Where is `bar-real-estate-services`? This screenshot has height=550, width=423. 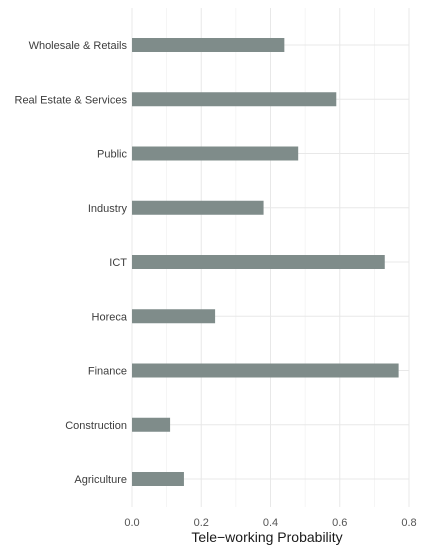 bar-real-estate-services is located at coordinates (234, 99).